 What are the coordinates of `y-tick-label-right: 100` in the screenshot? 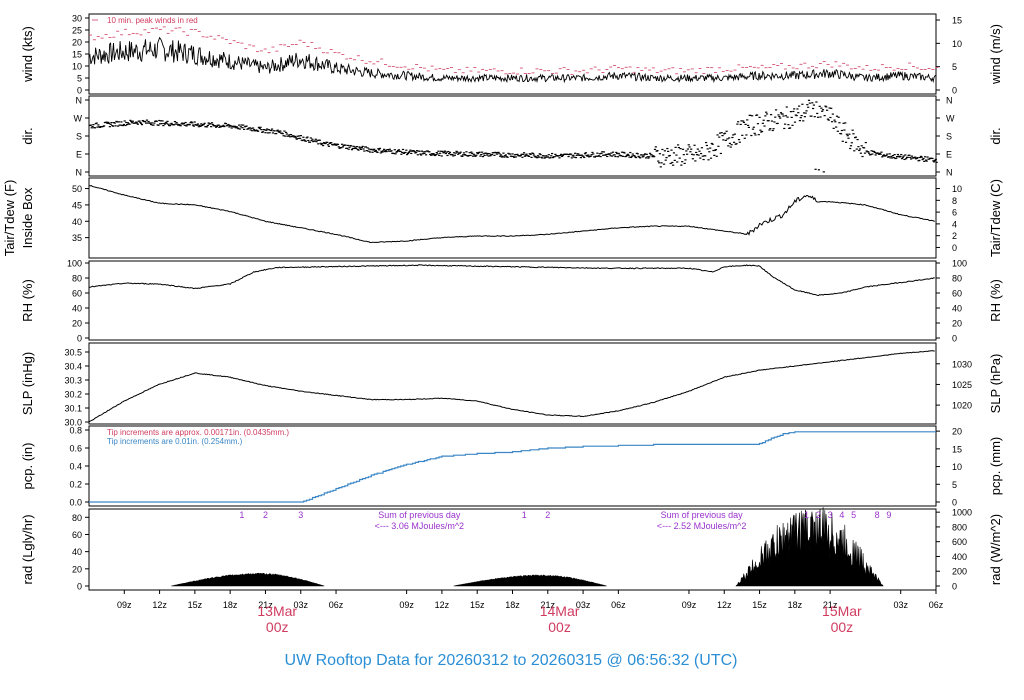 It's located at (959, 264).